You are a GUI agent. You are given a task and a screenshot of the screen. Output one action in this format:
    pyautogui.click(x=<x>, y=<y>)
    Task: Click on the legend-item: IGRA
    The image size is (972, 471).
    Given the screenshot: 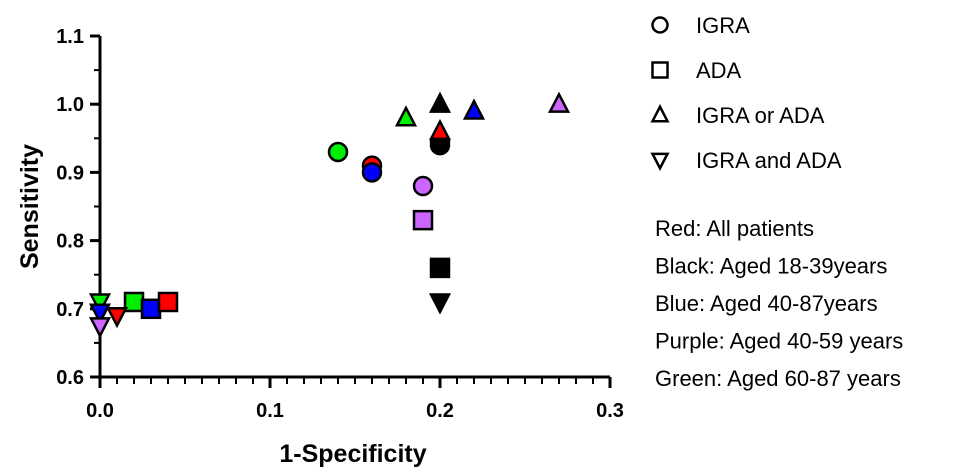 What is the action you would take?
    pyautogui.click(x=700, y=25)
    